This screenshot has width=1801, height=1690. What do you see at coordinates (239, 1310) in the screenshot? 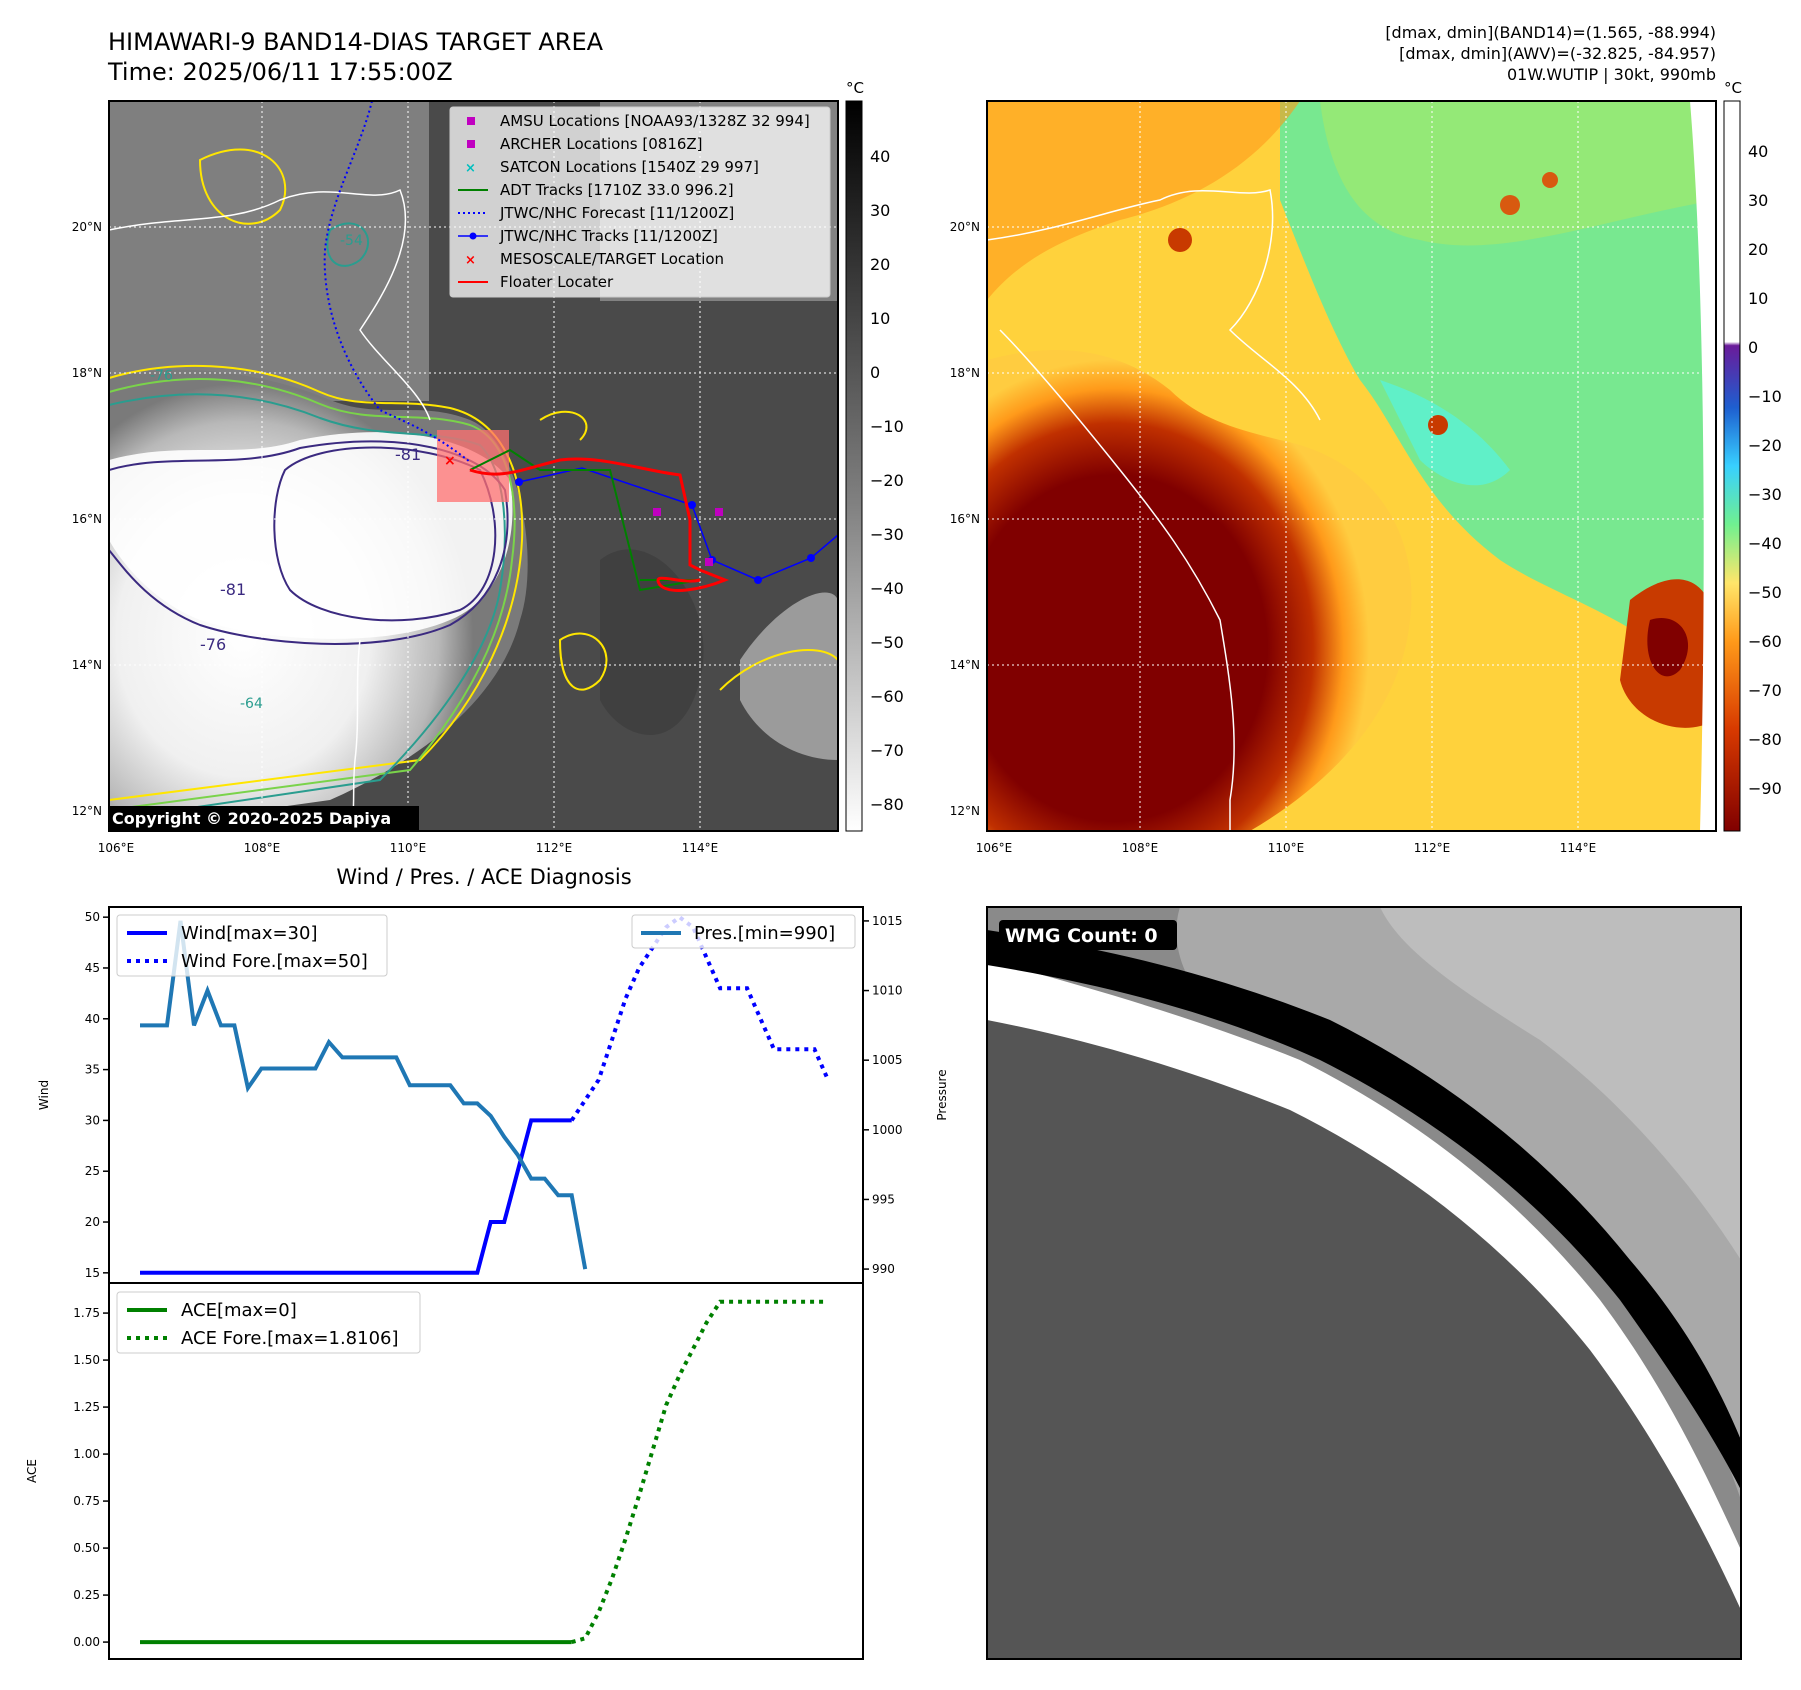
I see `legend-label: ACE[max=0]` at bounding box center [239, 1310].